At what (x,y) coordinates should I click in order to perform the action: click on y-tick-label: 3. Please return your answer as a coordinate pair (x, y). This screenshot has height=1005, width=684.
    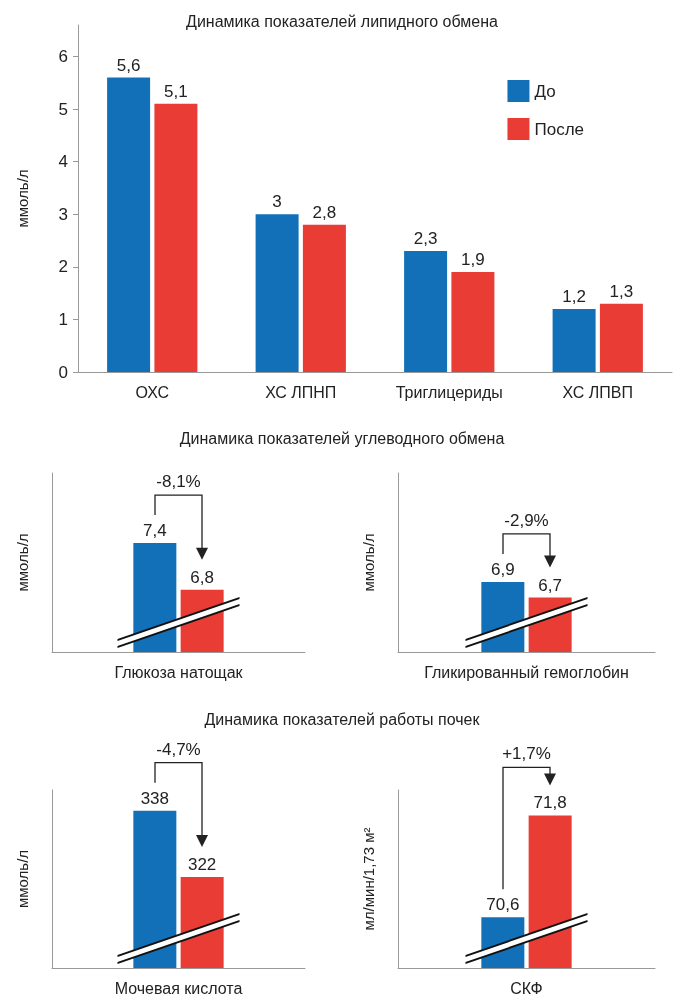
    Looking at the image, I should click on (63, 214).